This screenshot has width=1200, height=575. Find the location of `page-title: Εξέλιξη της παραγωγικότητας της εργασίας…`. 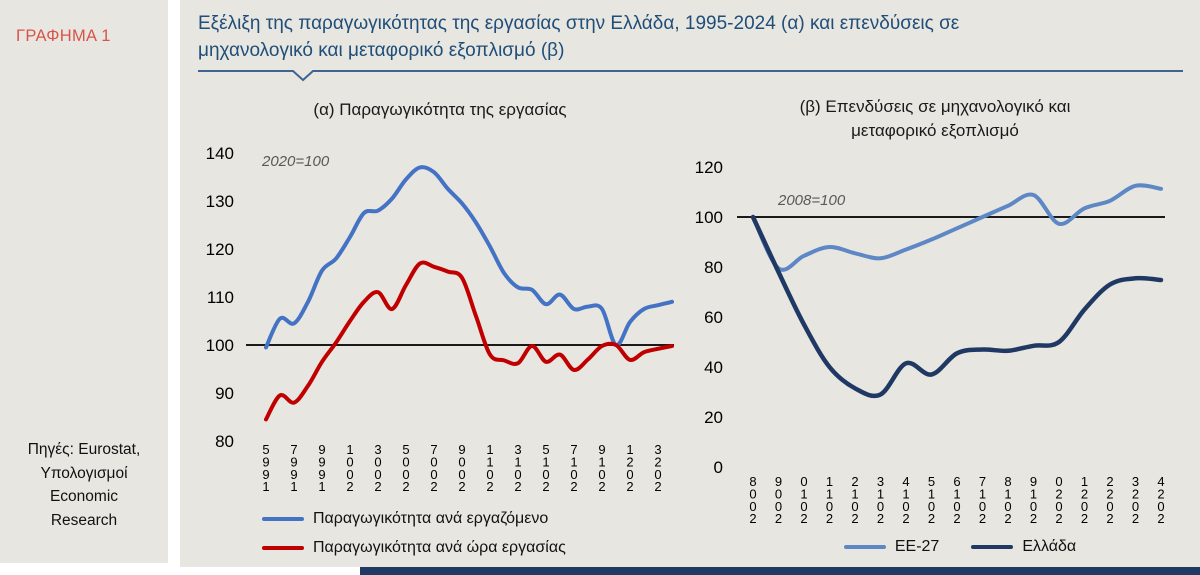

page-title: Εξέλιξη της παραγωγικότητας της εργασίας… is located at coordinates (579, 37).